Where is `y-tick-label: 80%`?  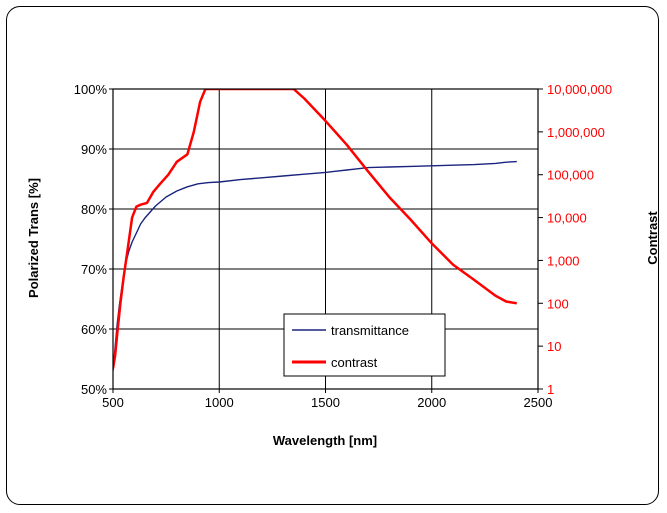 y-tick-label: 80% is located at coordinates (94, 209).